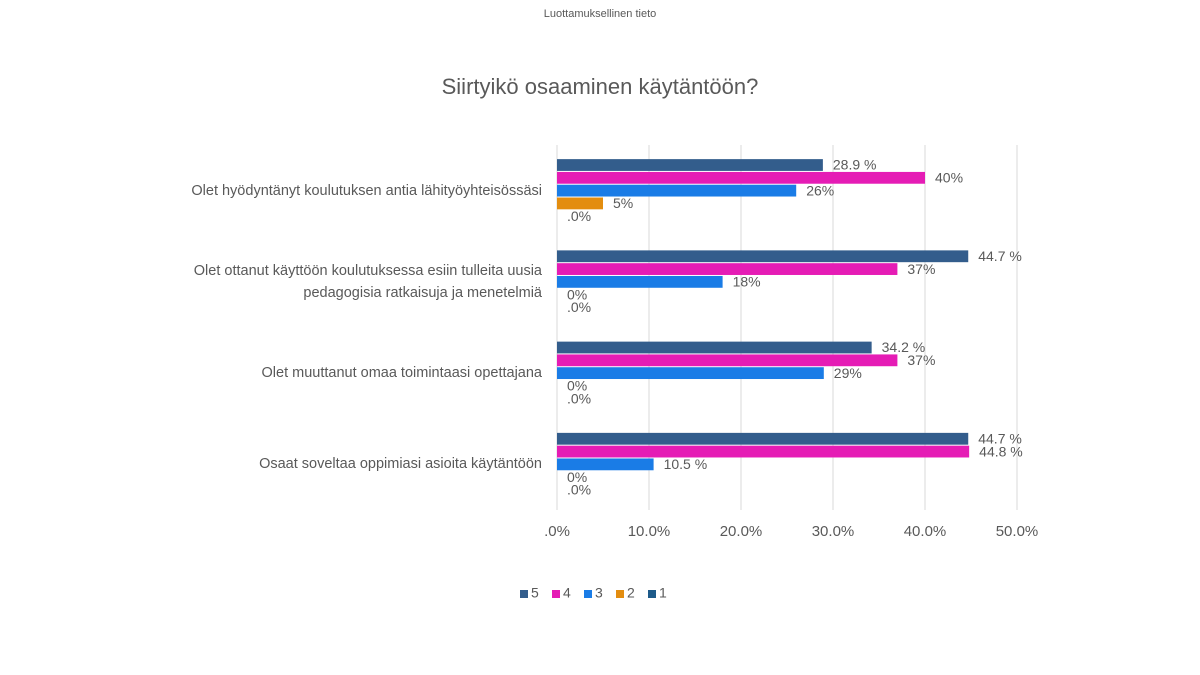 Image resolution: width=1200 pixels, height=675 pixels. Describe the element at coordinates (631, 593) in the screenshot. I see `legend-label: 2` at that location.